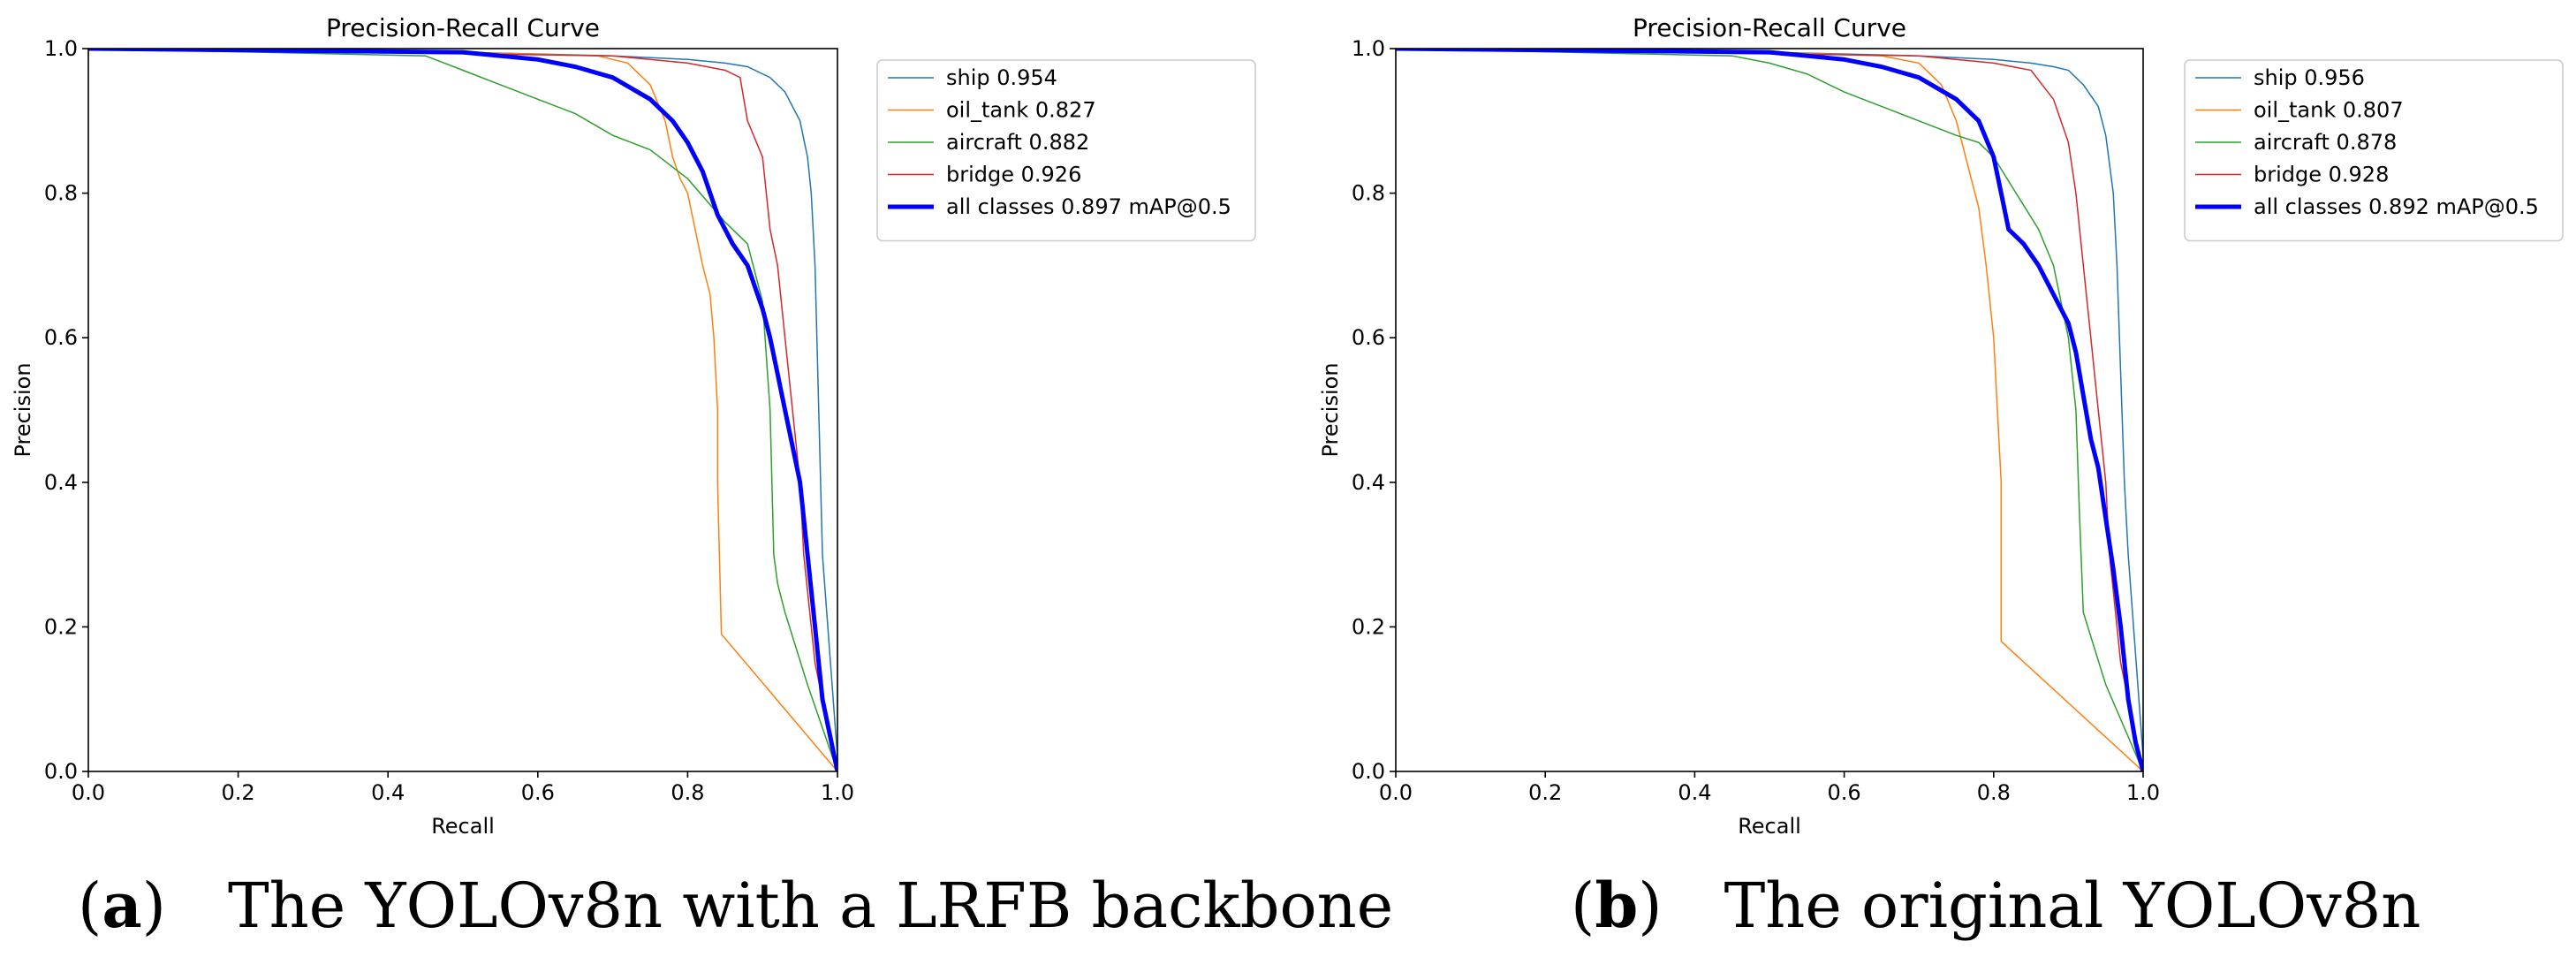  What do you see at coordinates (1021, 110) in the screenshot?
I see `legend-label-1: oil_tank 0.827` at bounding box center [1021, 110].